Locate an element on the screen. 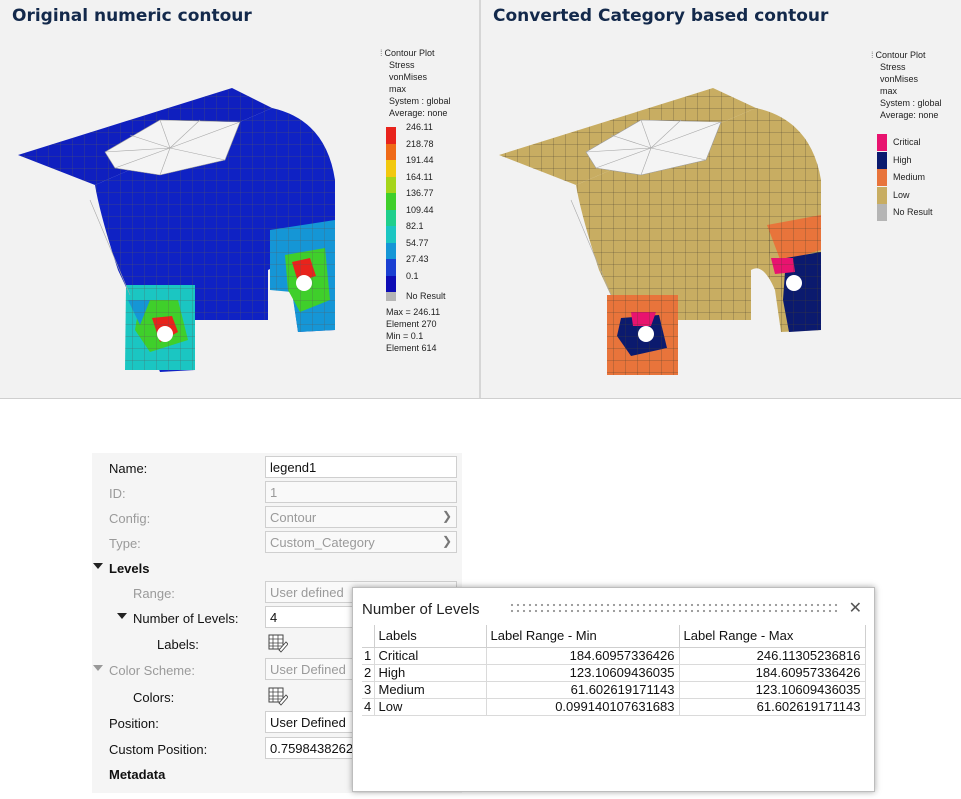  level-value-label: 136.77 is located at coordinates (420, 193).